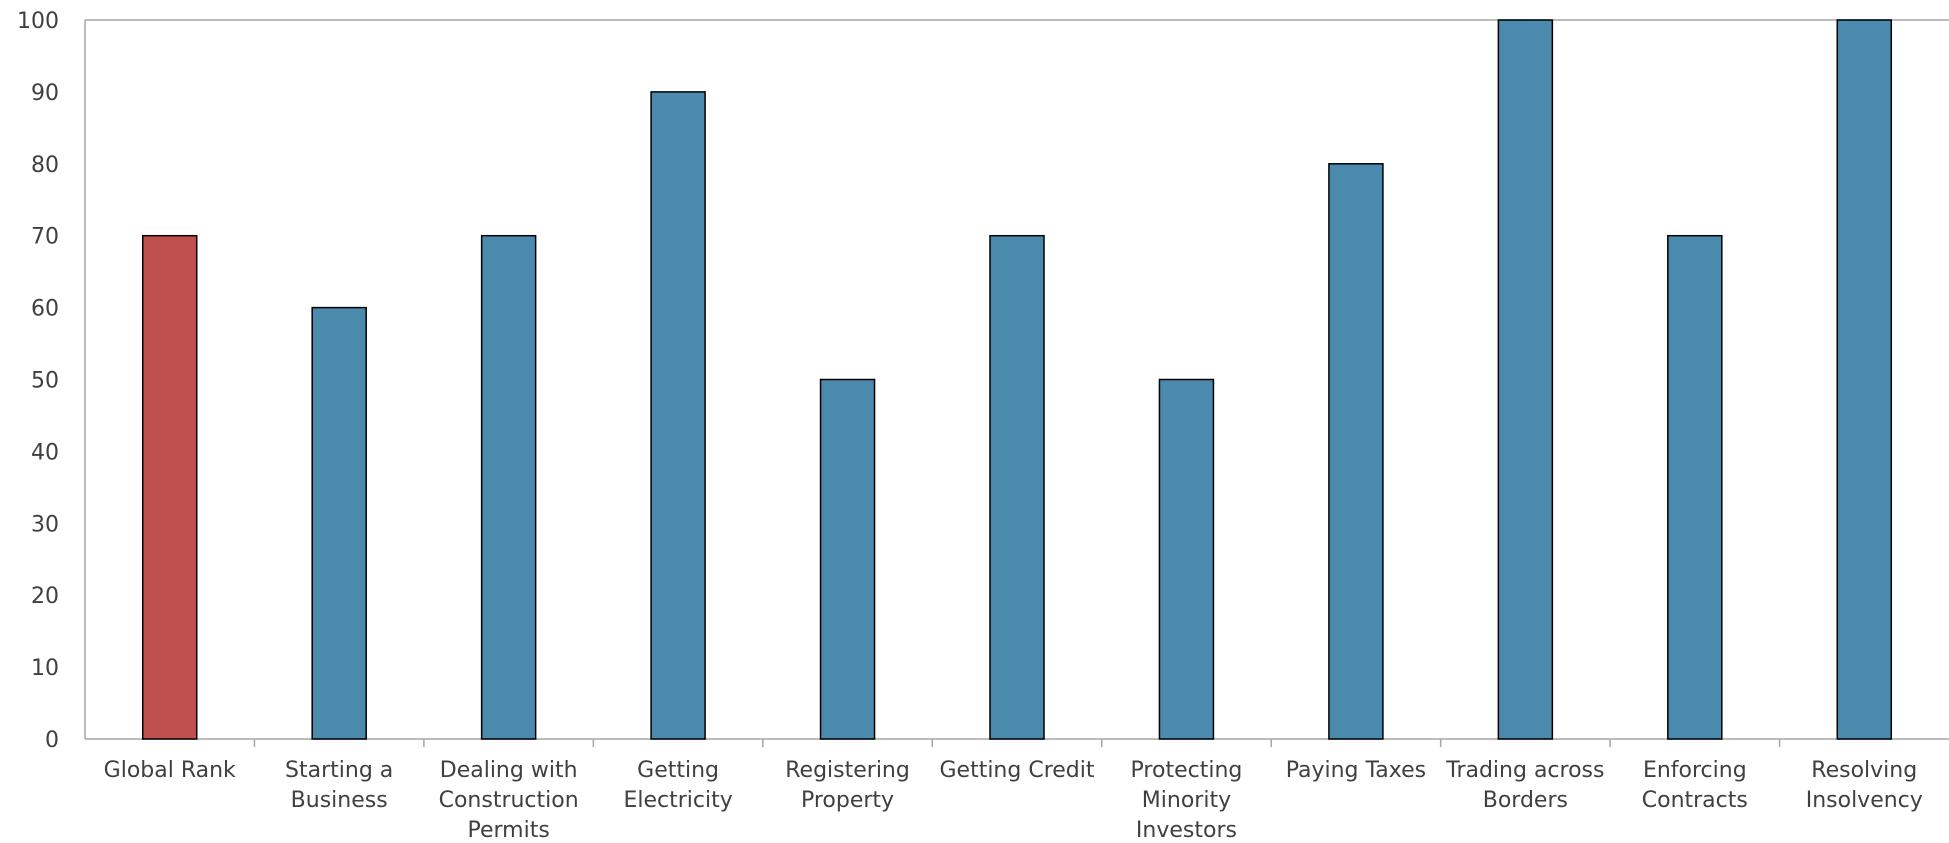 Image resolution: width=1949 pixels, height=843 pixels. What do you see at coordinates (1695, 785) in the screenshot?
I see `x-tick-label: Enforcing Contracts` at bounding box center [1695, 785].